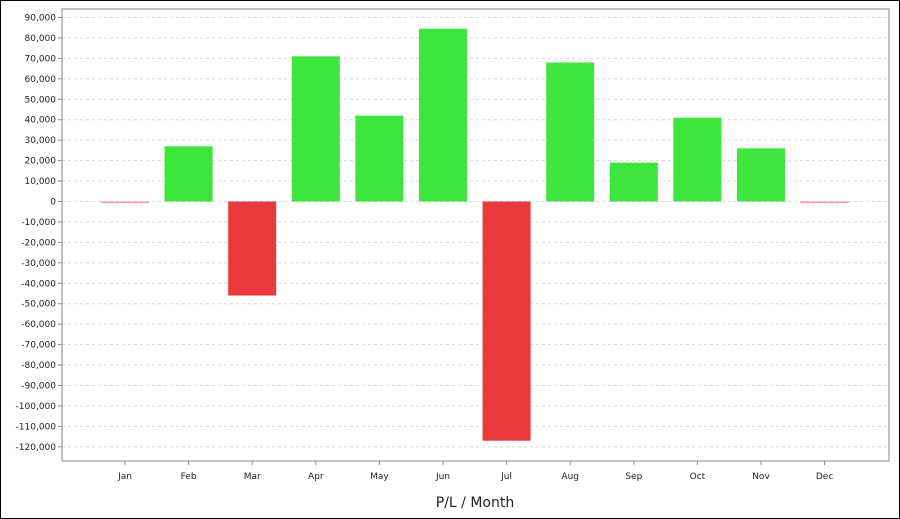 Image resolution: width=900 pixels, height=519 pixels. I want to click on x-tick-label-dec: Dec, so click(824, 477).